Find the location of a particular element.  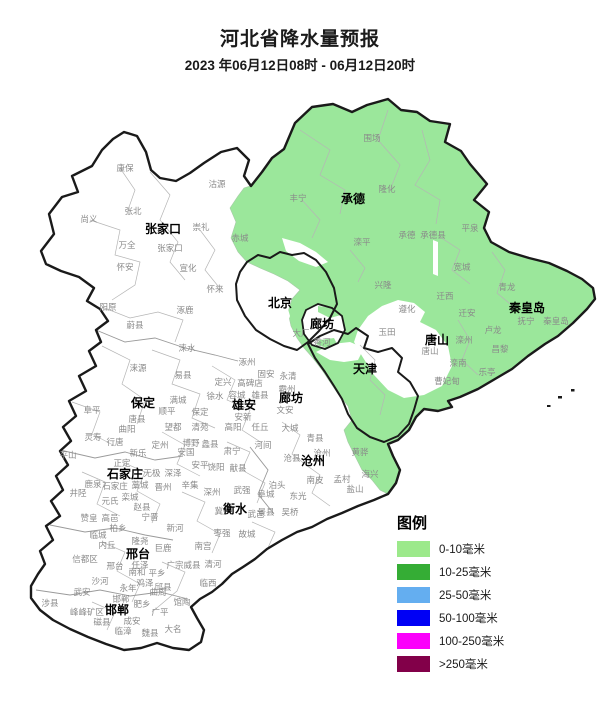

county-label: 信都区 is located at coordinates (85, 559).